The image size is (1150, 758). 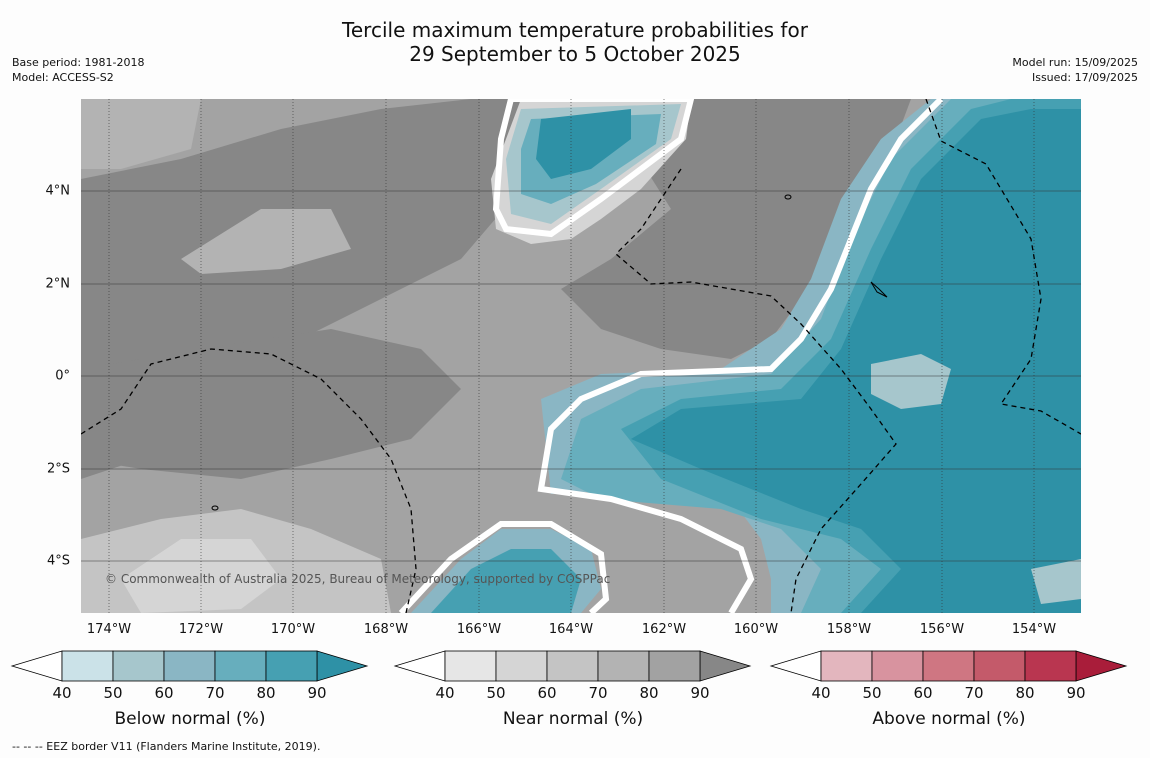 I want to click on base-period-info: Base period: 1981-2018 Model: ACCESS-S2, so click(x=78, y=70).